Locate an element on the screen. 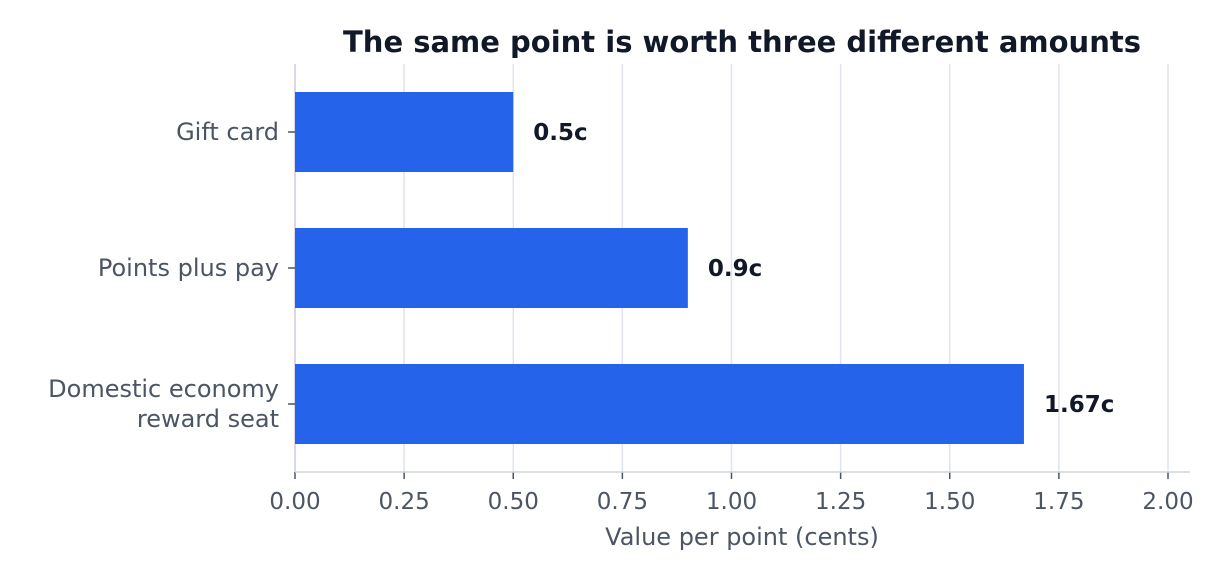  x-tick-label: 0.00 is located at coordinates (294, 502).